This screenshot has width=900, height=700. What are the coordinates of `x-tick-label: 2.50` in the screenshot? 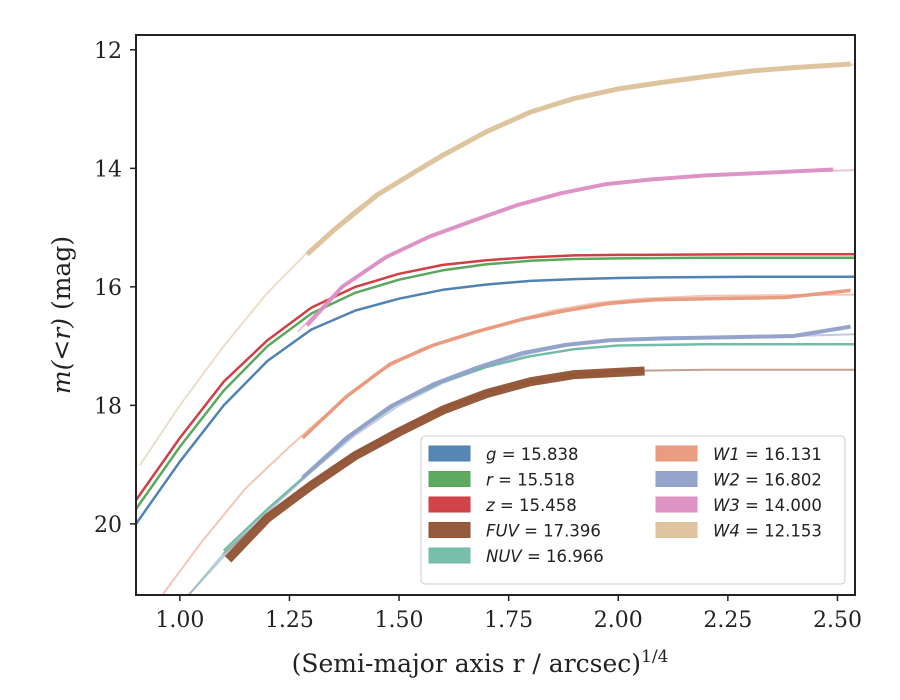 It's located at (837, 620).